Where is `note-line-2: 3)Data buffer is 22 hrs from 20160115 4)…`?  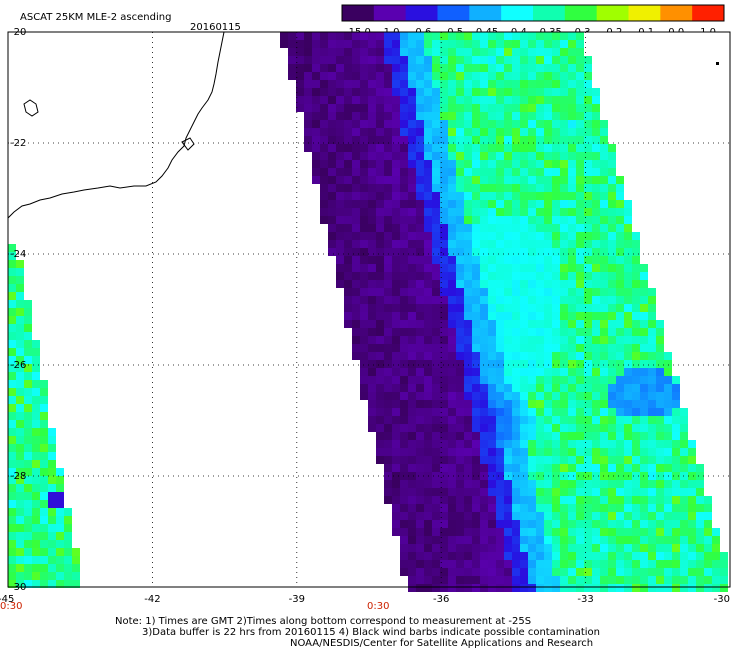 note-line-2: 3)Data buffer is 22 hrs from 20160115 4)… is located at coordinates (371, 632).